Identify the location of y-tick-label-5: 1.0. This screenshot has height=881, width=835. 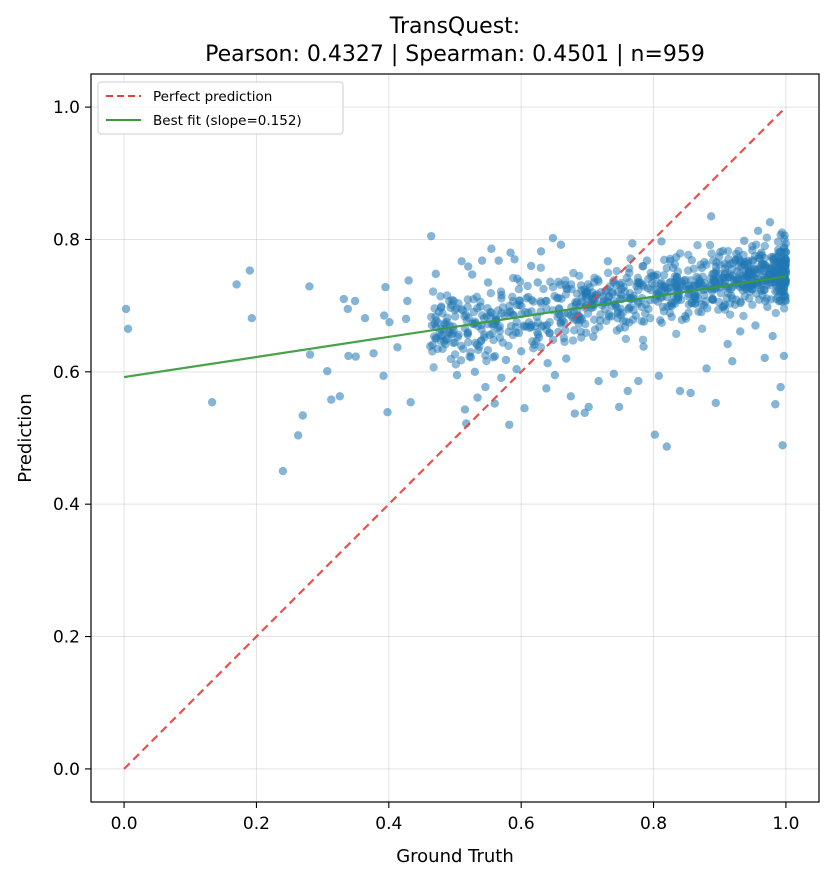
(66, 108).